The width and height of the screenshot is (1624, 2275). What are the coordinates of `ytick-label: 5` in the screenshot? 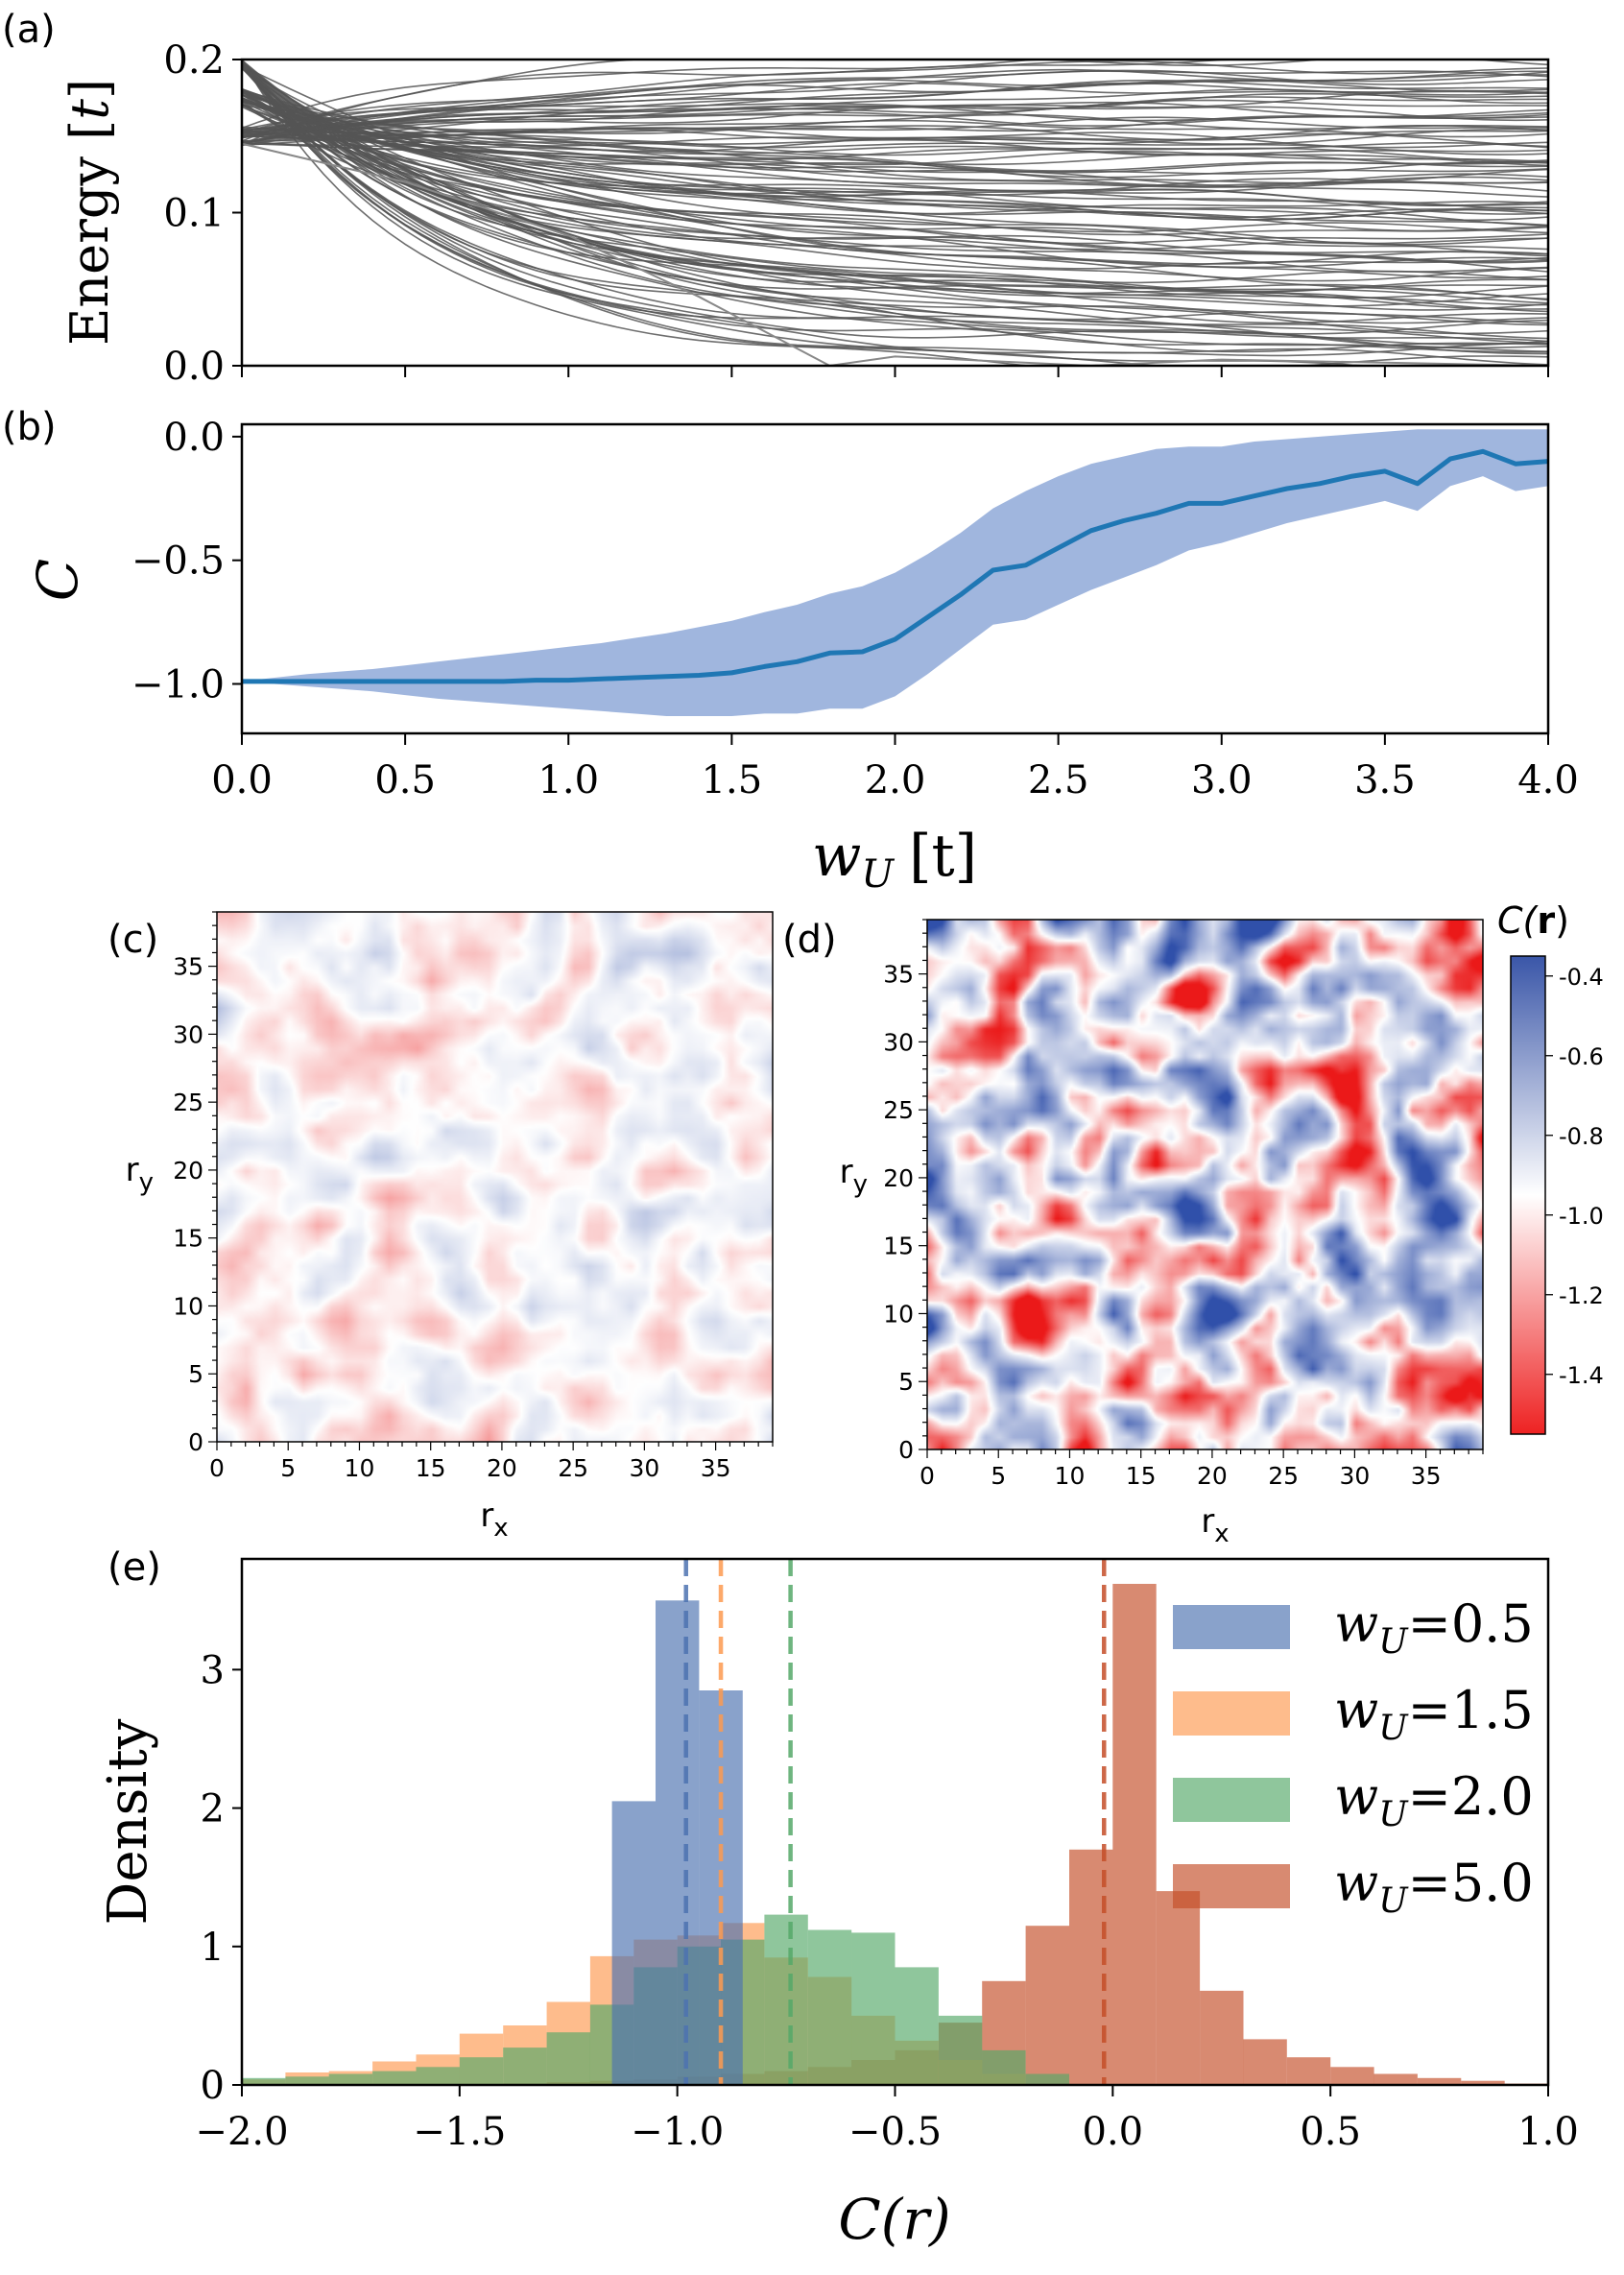 It's located at (196, 1374).